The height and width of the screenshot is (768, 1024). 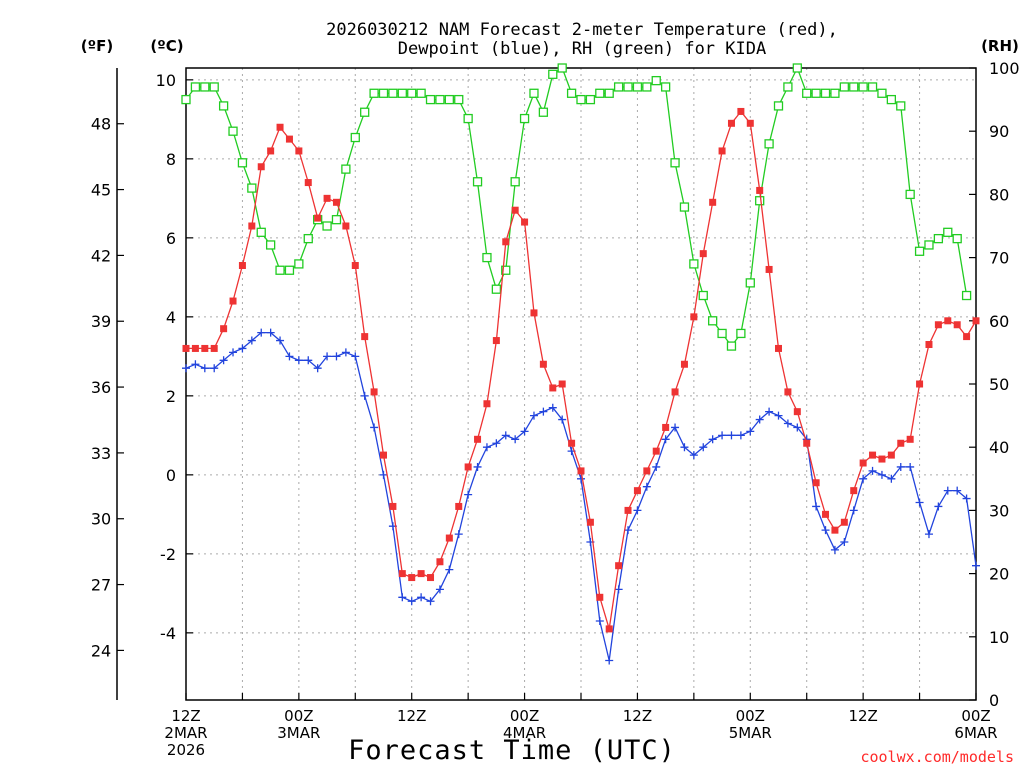 I want to click on x-tick-label: 2026, so click(x=186, y=750).